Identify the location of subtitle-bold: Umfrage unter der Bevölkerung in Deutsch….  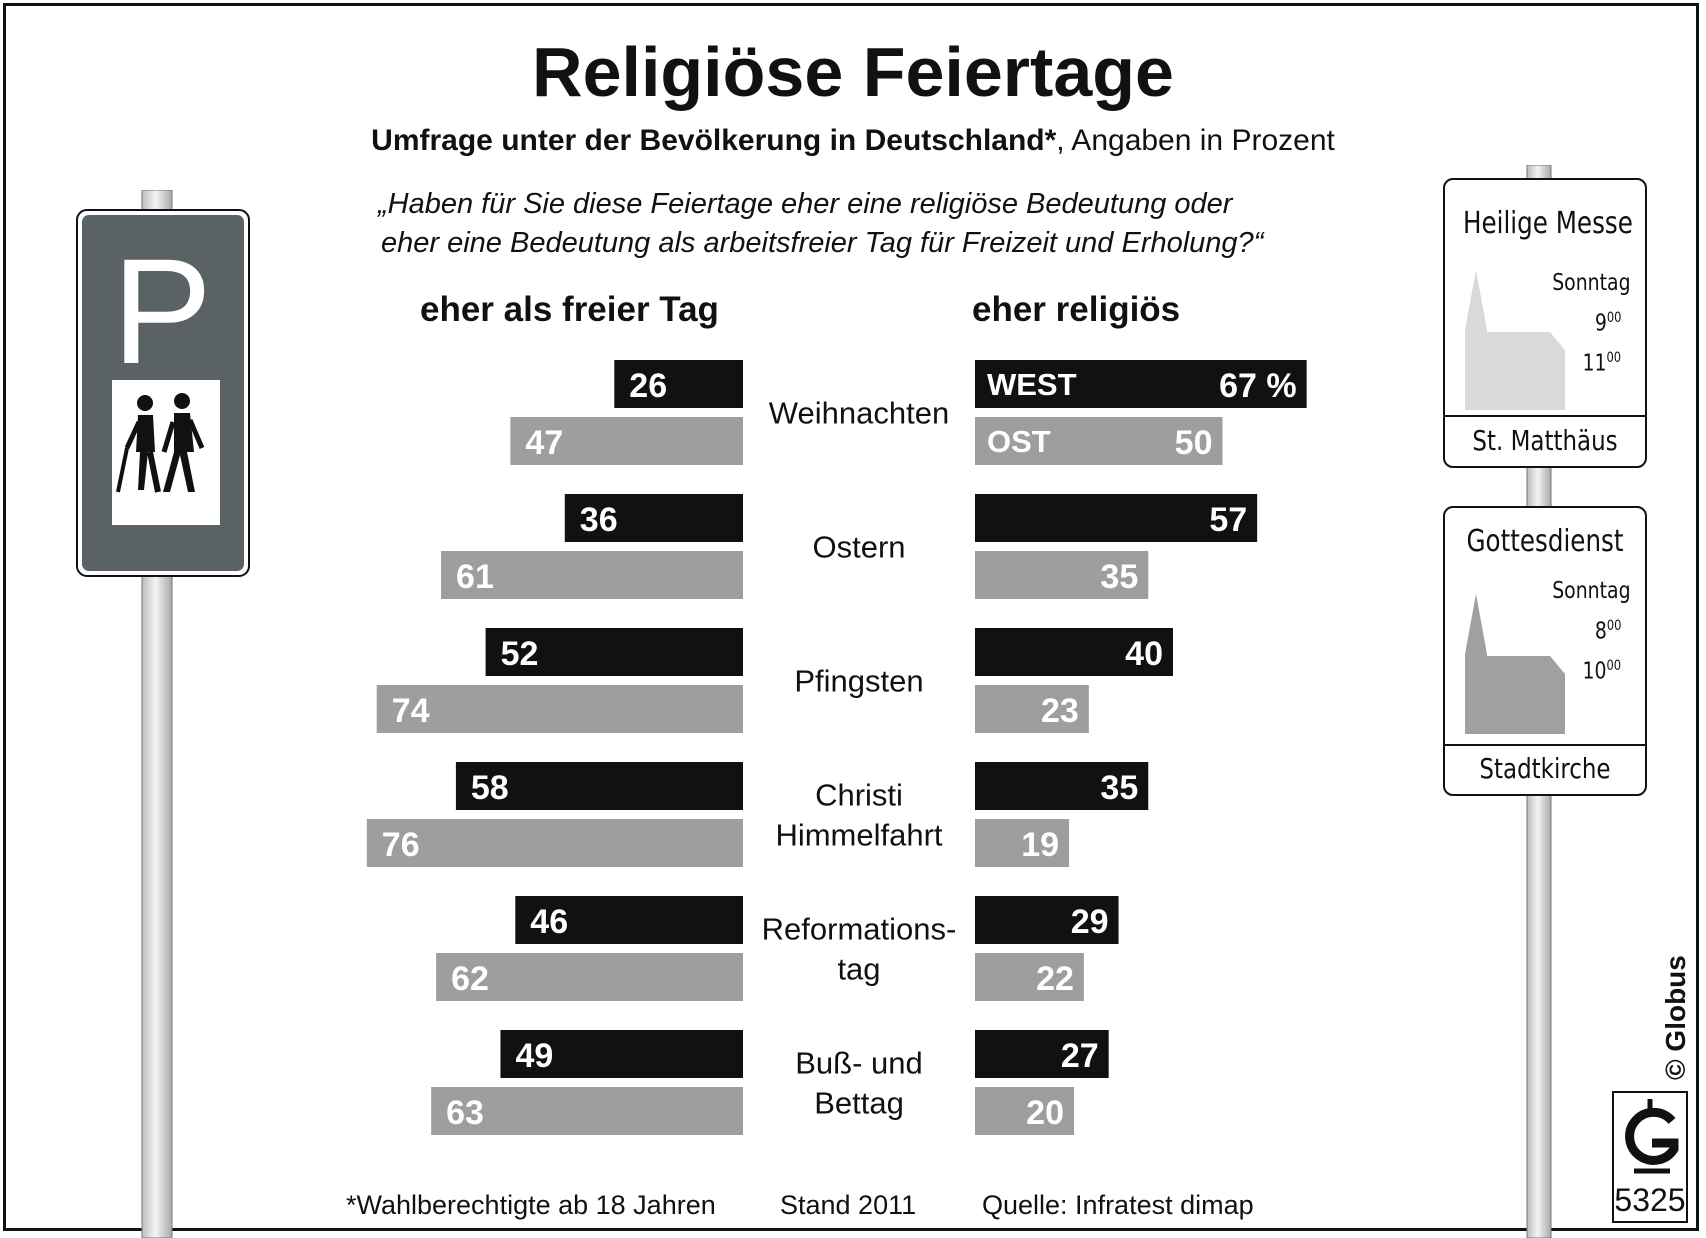
(714, 140).